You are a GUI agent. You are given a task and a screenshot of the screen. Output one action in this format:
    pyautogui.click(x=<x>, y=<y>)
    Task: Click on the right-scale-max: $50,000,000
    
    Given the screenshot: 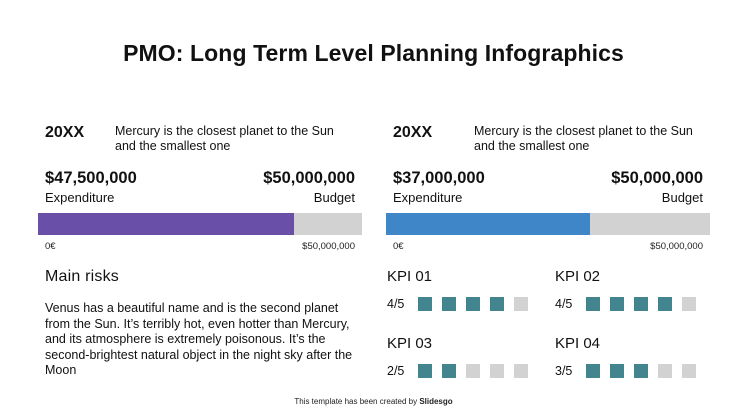 What is the action you would take?
    pyautogui.click(x=676, y=246)
    